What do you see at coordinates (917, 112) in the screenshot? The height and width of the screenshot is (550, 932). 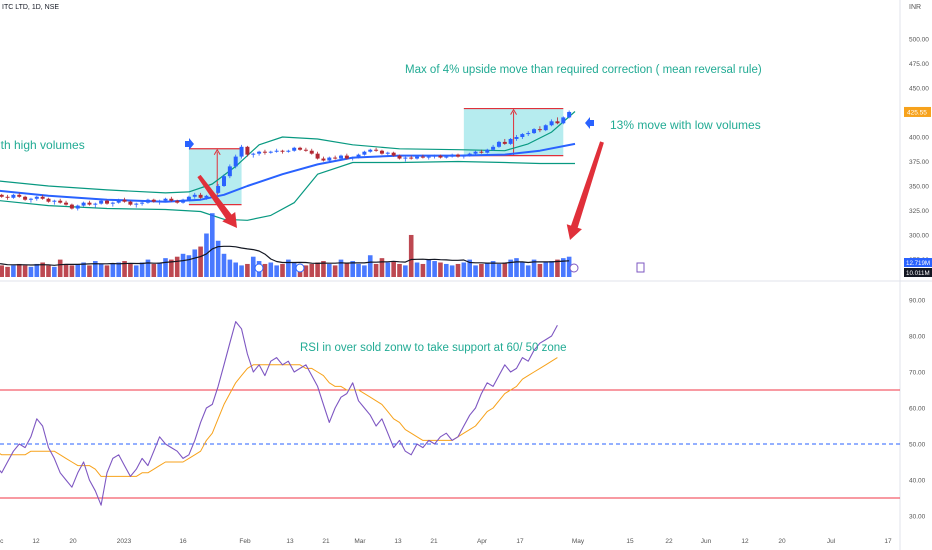 I see `last-price-badge: 425.55` at bounding box center [917, 112].